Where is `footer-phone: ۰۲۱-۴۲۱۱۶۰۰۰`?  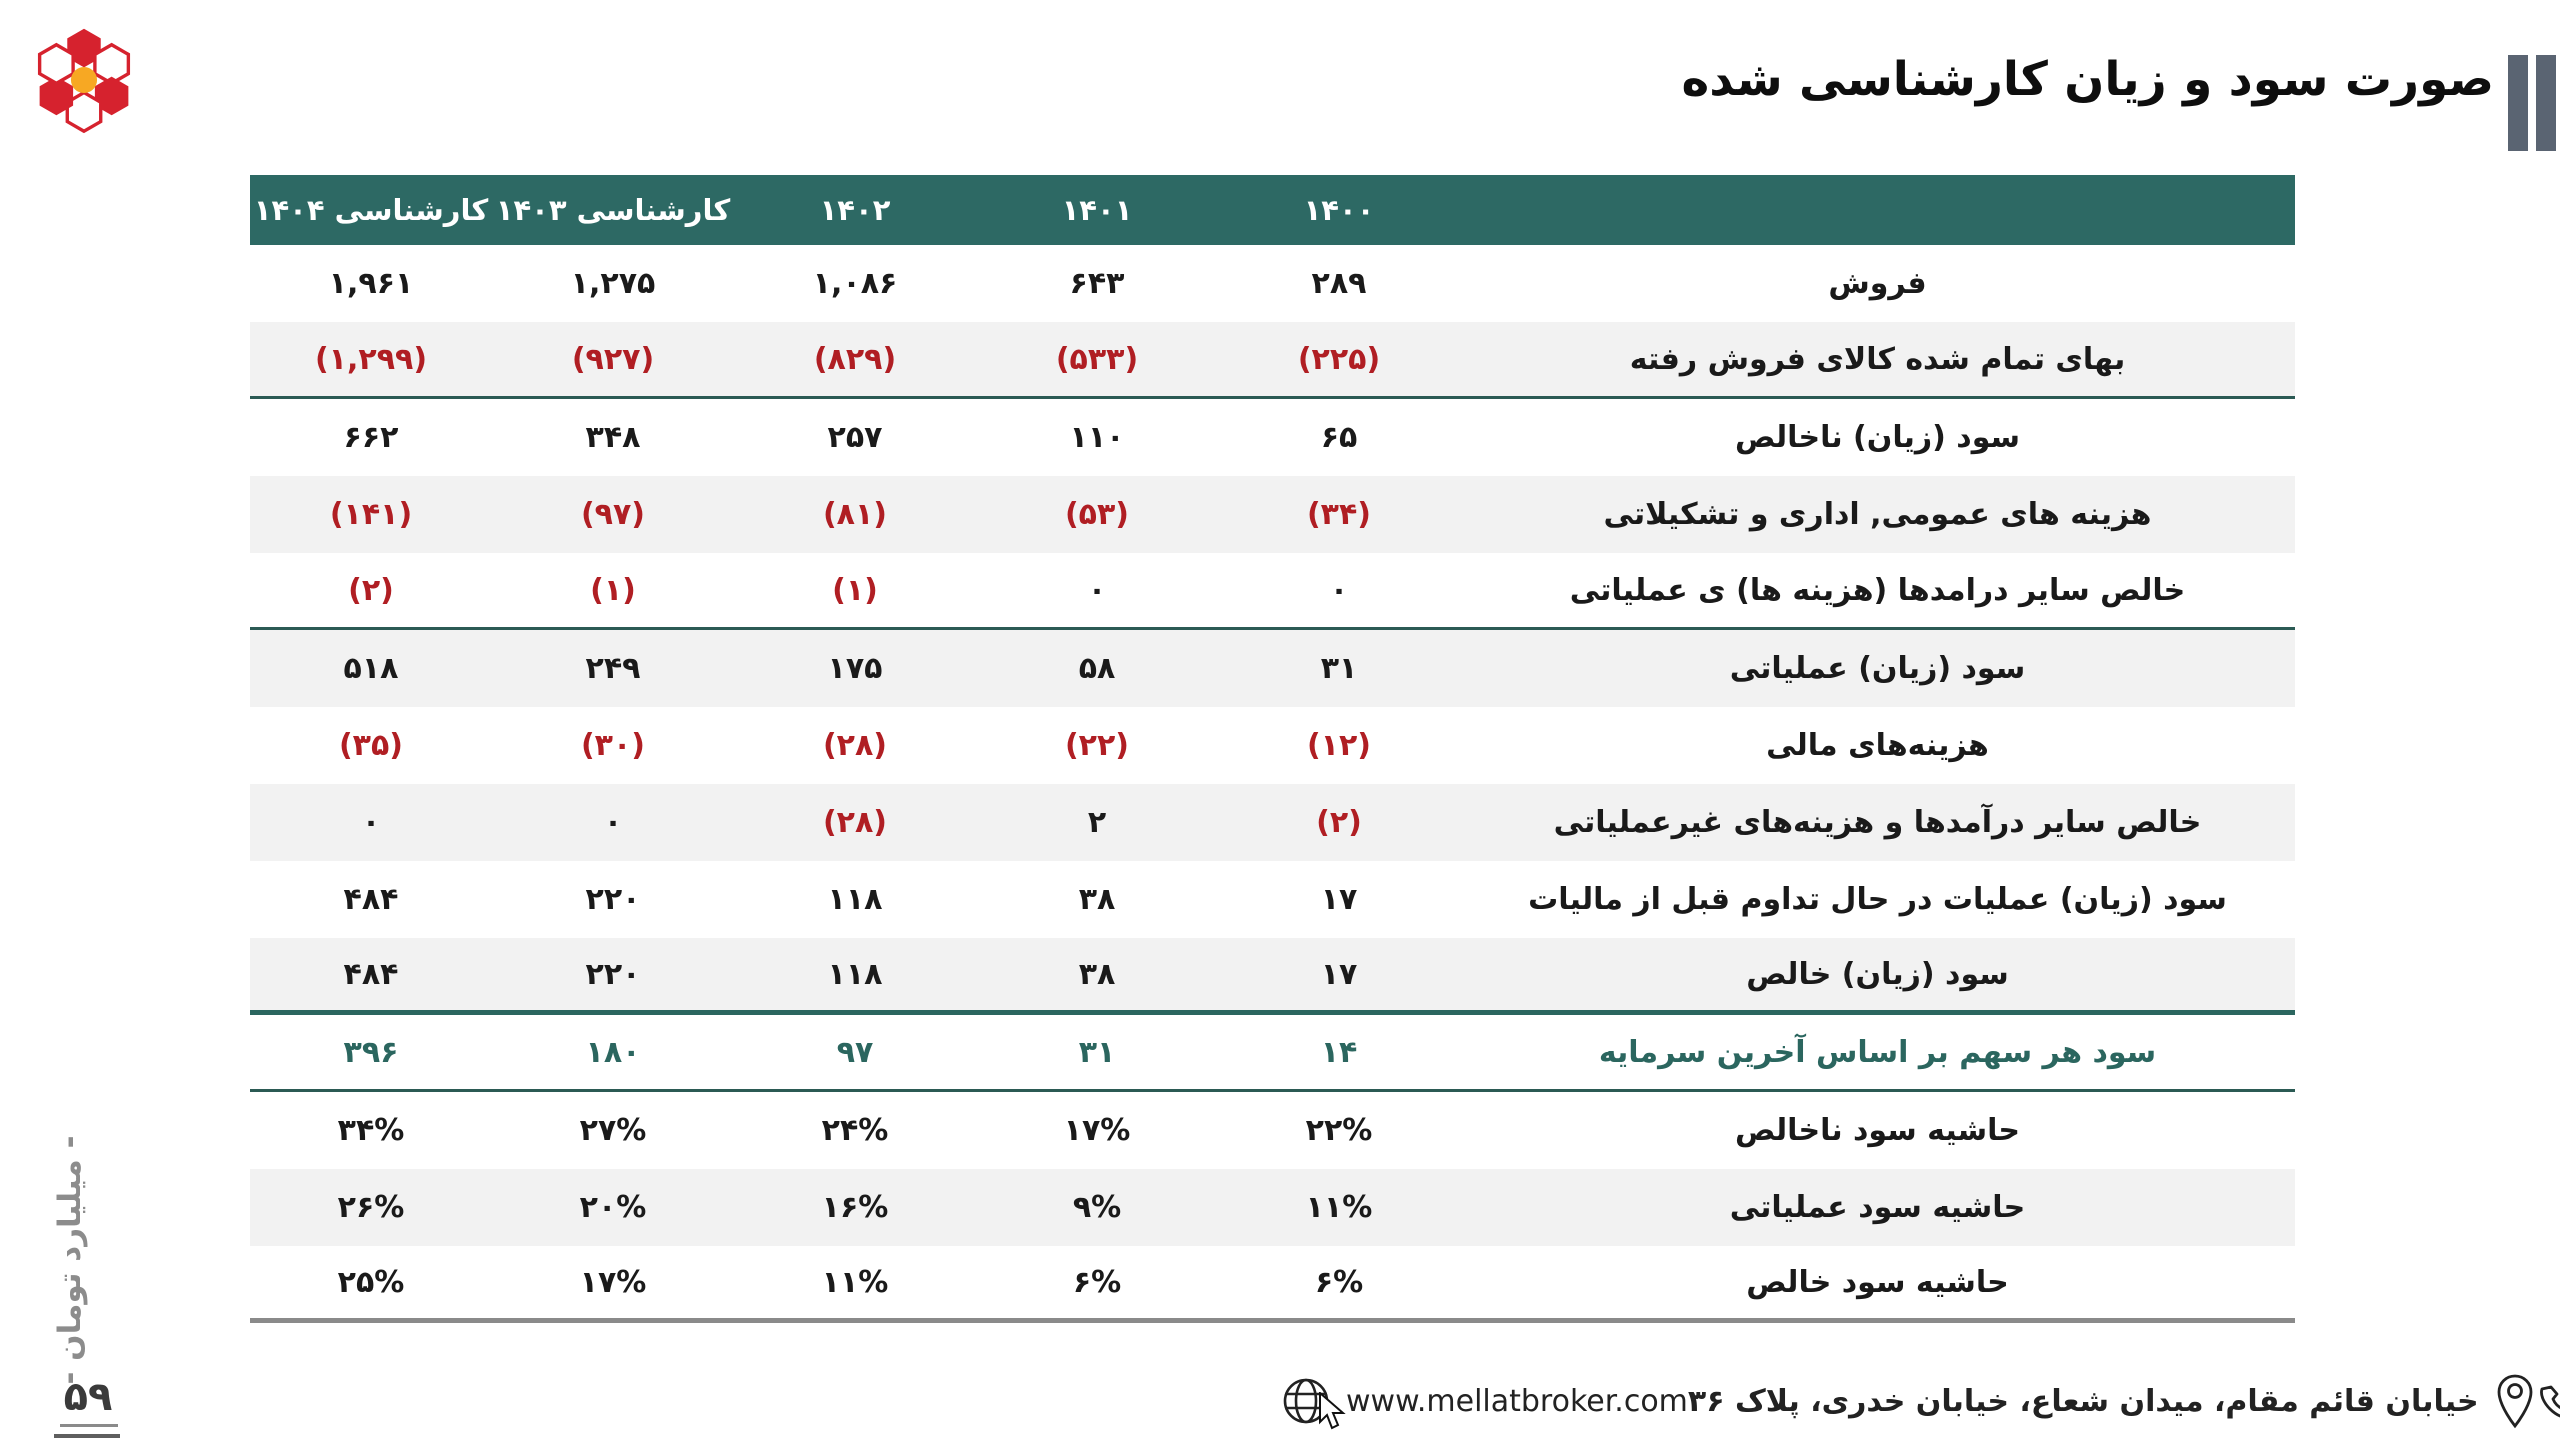
footer-phone: ۰۲۱-۴۲۱۱۶۰۰۰ is located at coordinates (2548, 1401).